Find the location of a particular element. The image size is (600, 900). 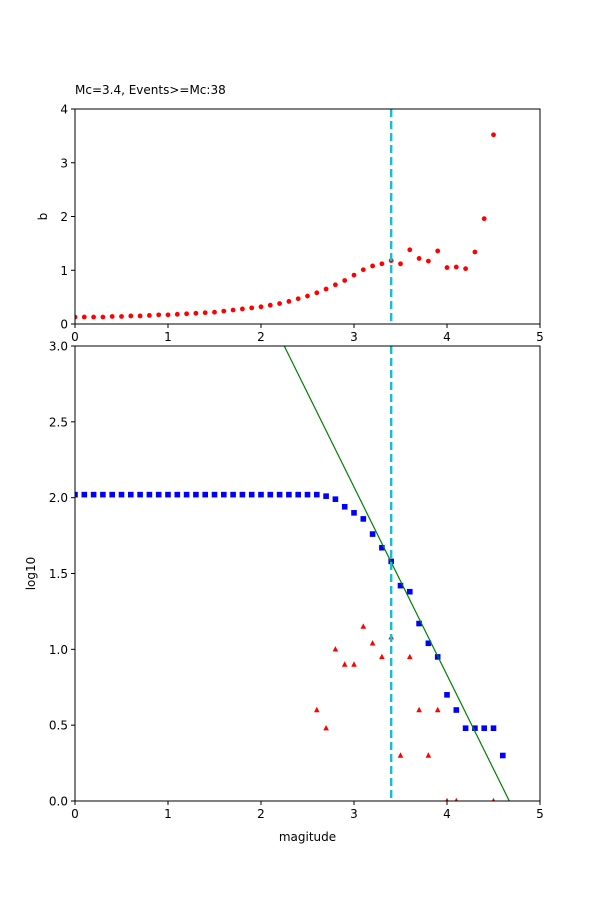

b-value-y-tick-label: 4 is located at coordinates (64, 110).